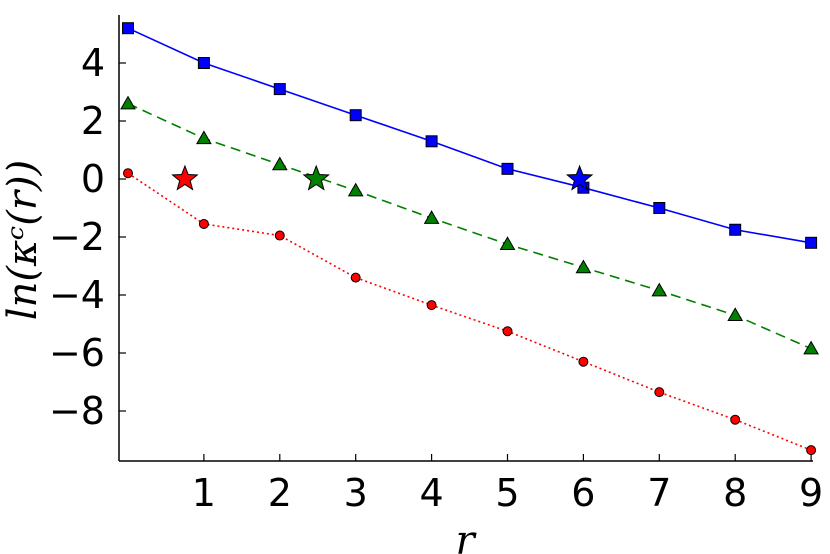 This screenshot has height=554, width=830. Describe the element at coordinates (735, 493) in the screenshot. I see `x-tick-label: 8` at that location.